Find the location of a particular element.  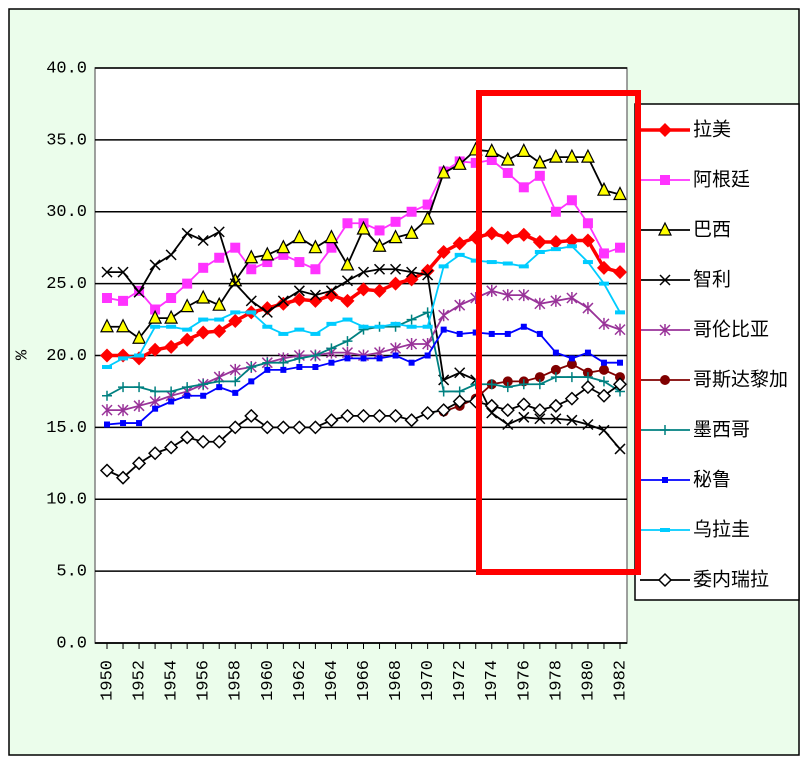

x-tick-label: 1952 is located at coordinates (140, 680).